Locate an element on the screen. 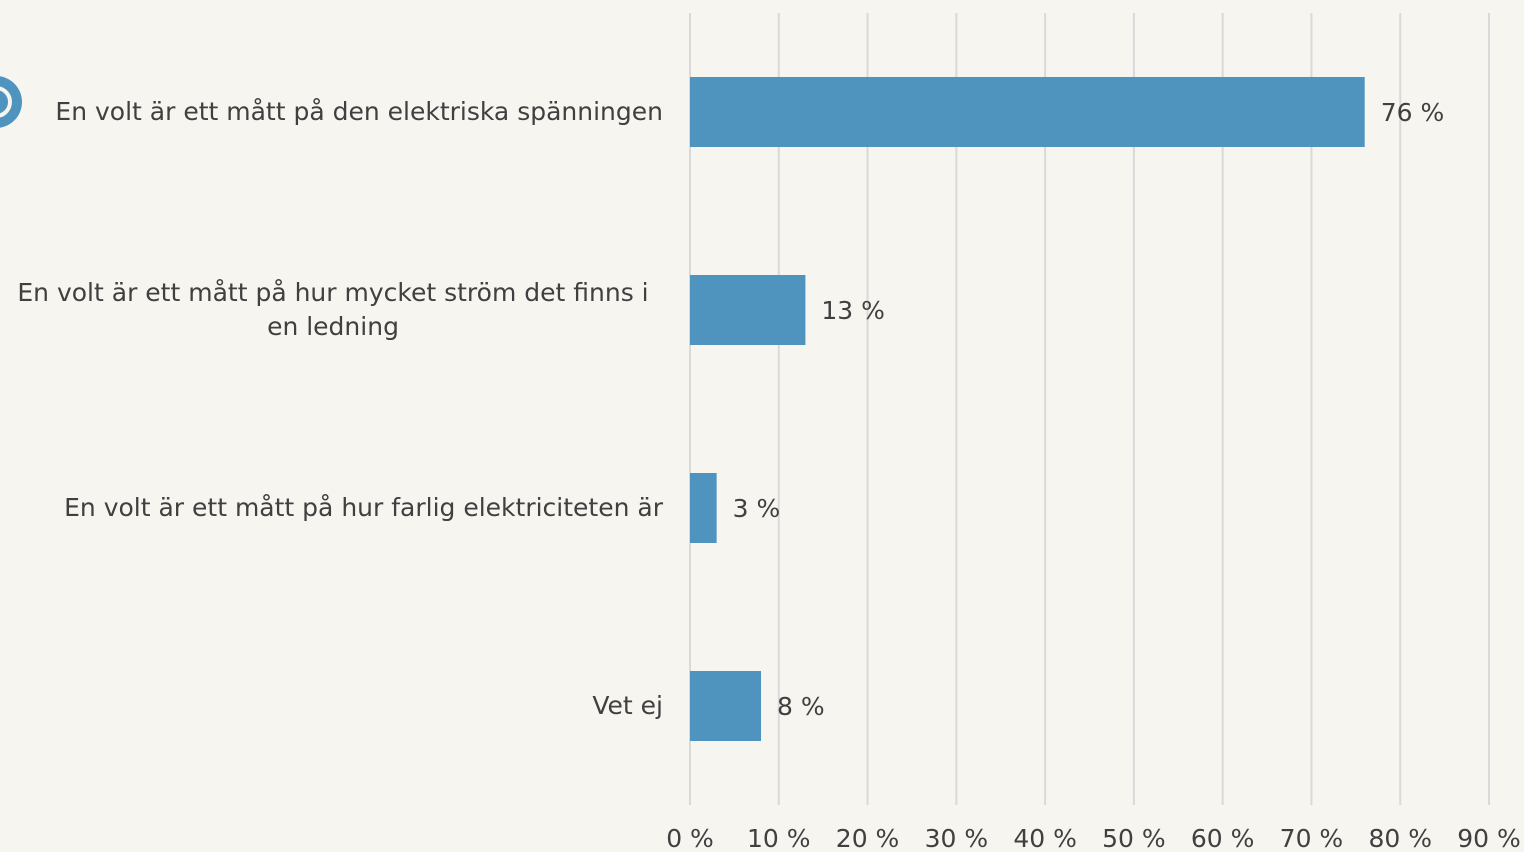 The height and width of the screenshot is (852, 1524). x-tick-label: 70 % is located at coordinates (1312, 838).